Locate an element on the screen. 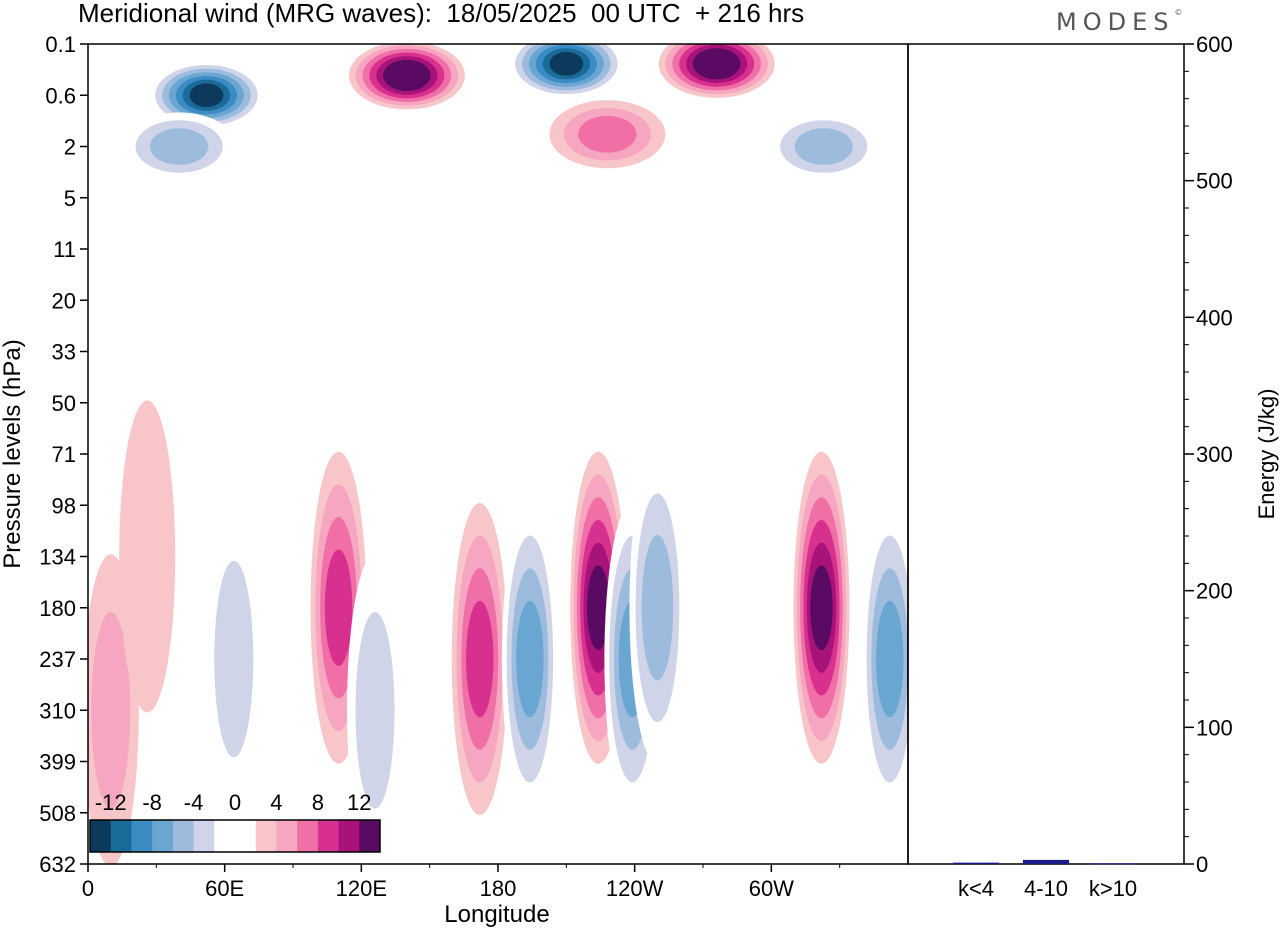 Image resolution: width=1280 pixels, height=930 pixels. colorbar-label: 8 is located at coordinates (318, 802).